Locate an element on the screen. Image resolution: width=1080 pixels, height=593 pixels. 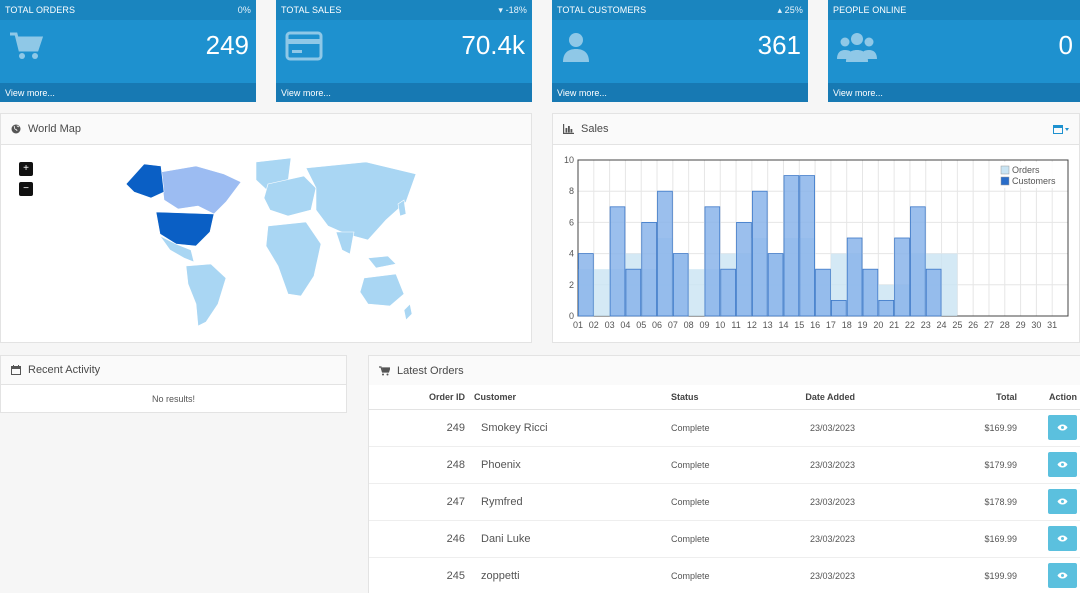
order-total: $169.99 is located at coordinates (936, 539).